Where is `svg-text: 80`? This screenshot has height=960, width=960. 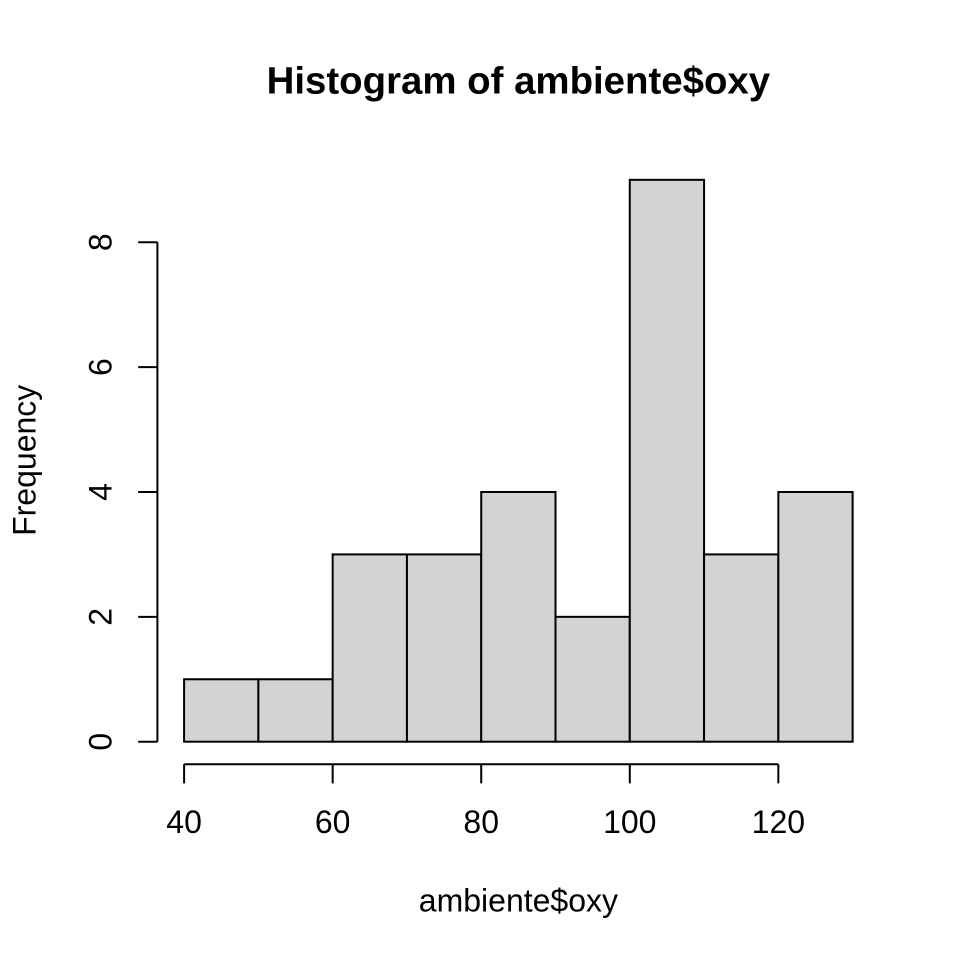 svg-text: 80 is located at coordinates (481, 822).